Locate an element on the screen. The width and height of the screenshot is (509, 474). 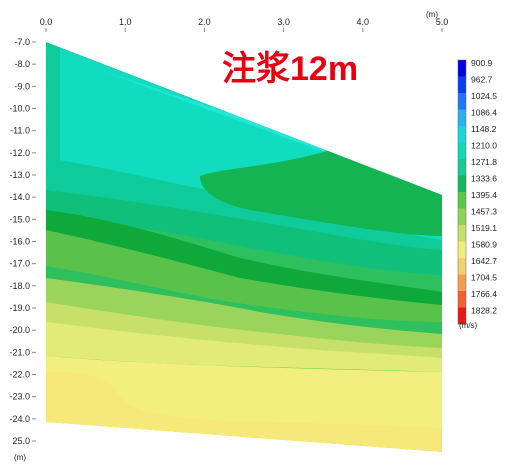
y-tick-label: -23.0 is located at coordinates (19, 397).